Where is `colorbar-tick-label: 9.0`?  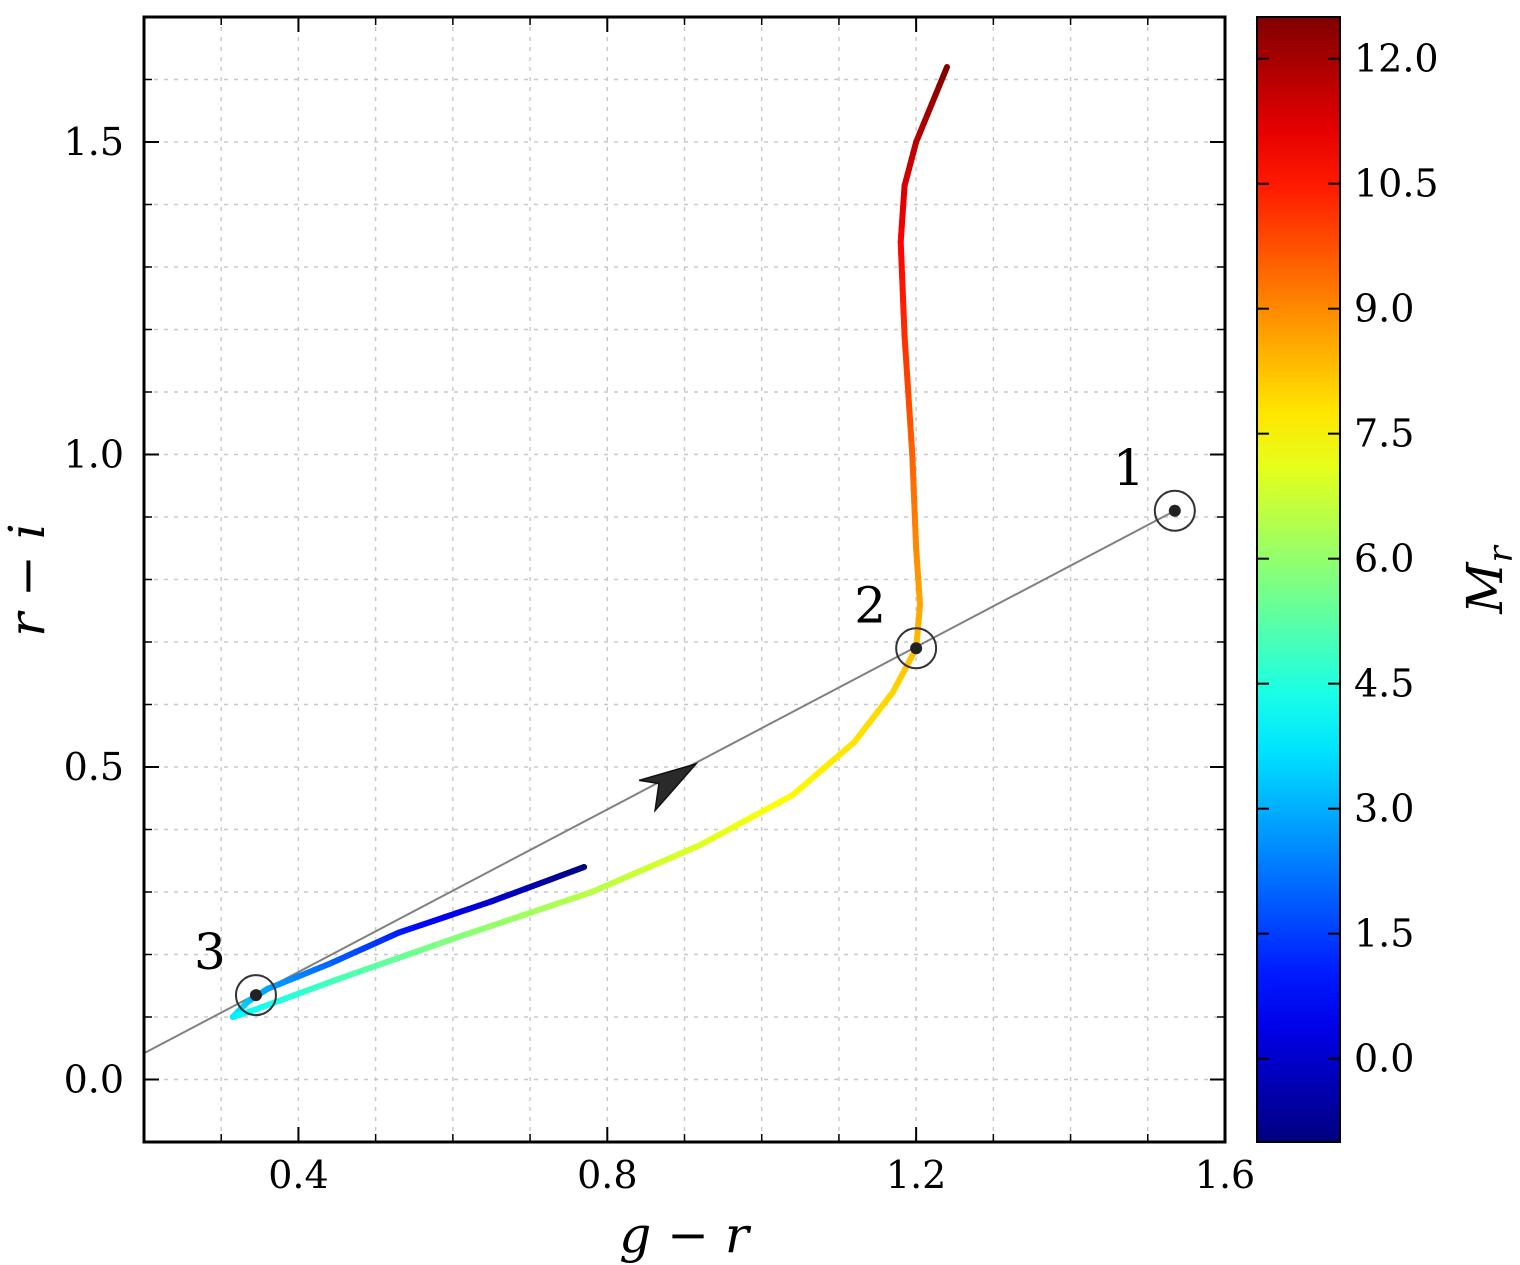
colorbar-tick-label: 9.0 is located at coordinates (1384, 309).